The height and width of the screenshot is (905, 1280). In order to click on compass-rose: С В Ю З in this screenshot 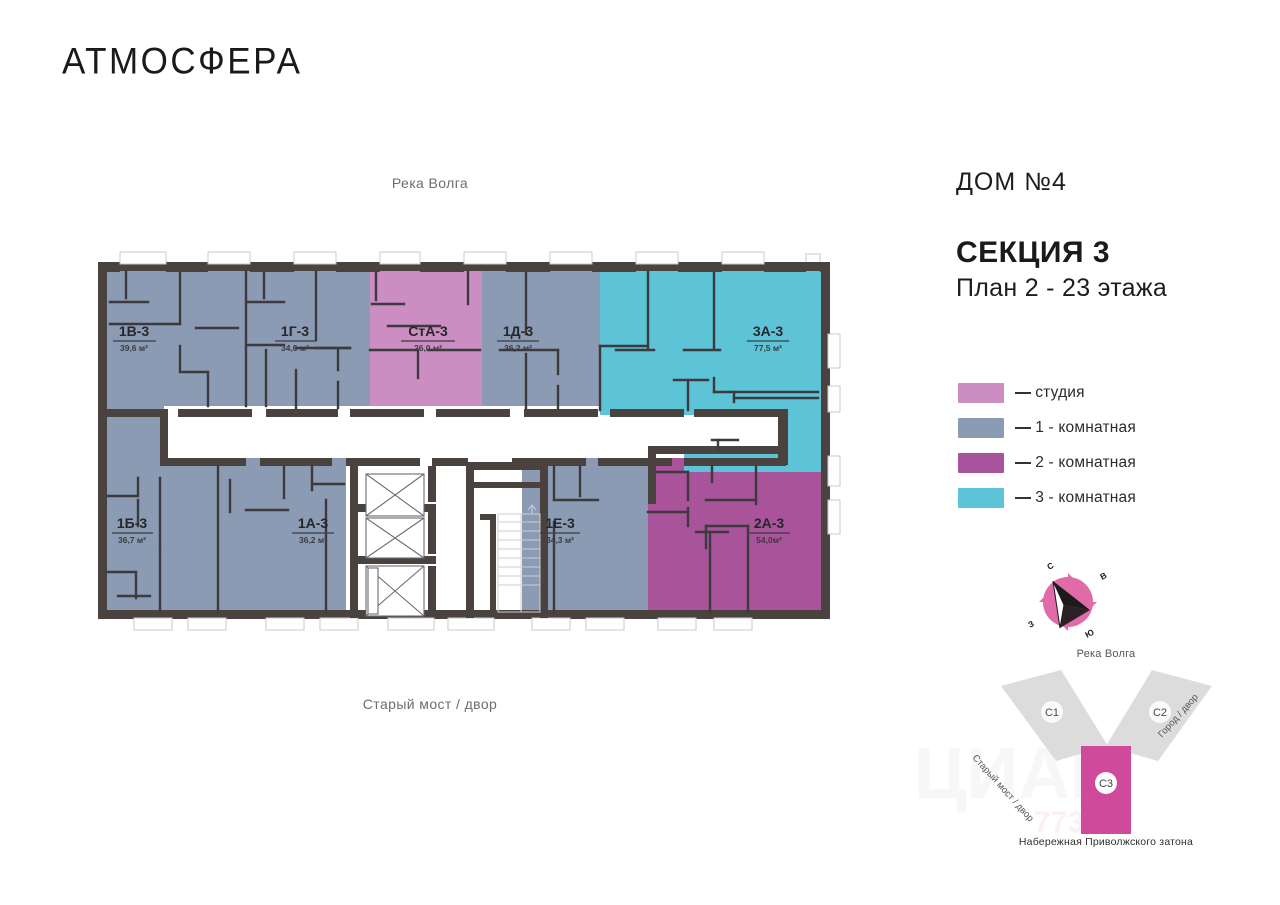, I will do `click(1068, 602)`.